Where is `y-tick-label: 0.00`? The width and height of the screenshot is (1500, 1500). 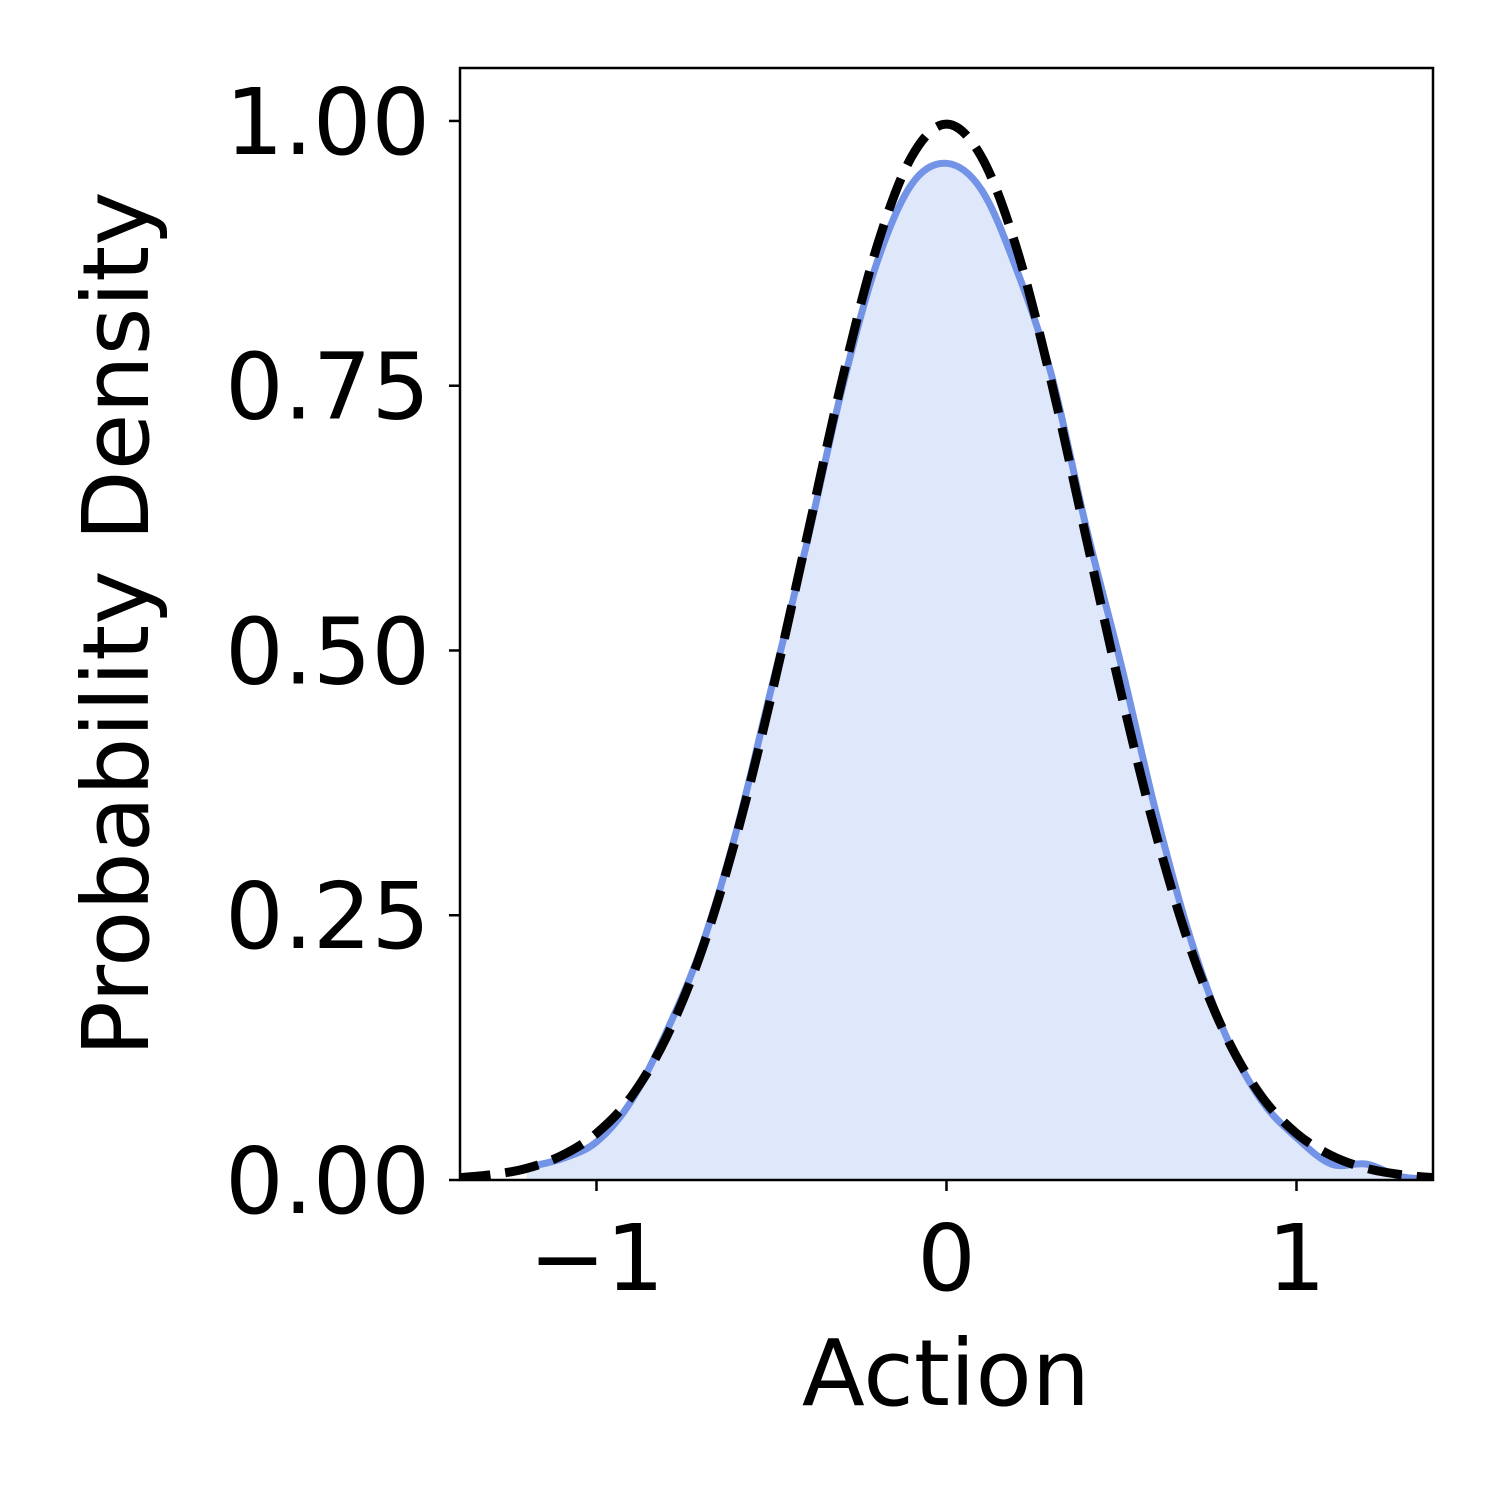 y-tick-label: 0.00 is located at coordinates (327, 1181).